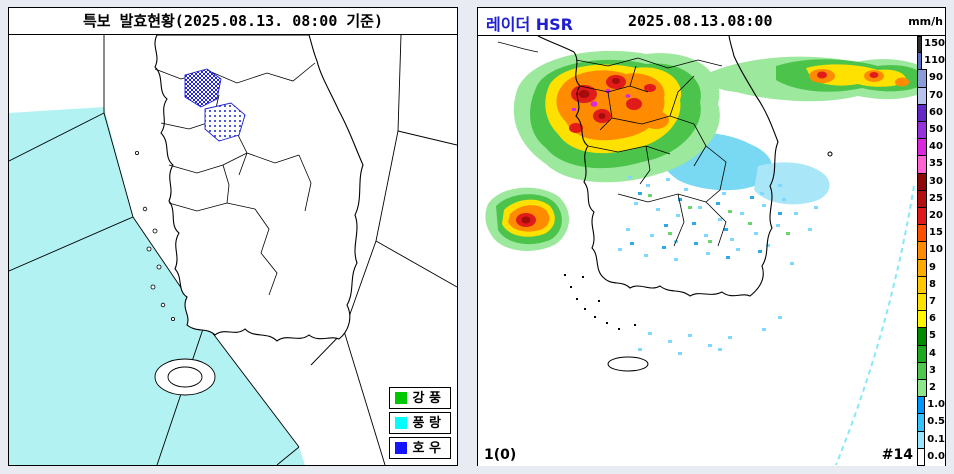 This screenshot has height=474, width=954. I want to click on legend-item-gale: 강 풍, so click(419, 398).